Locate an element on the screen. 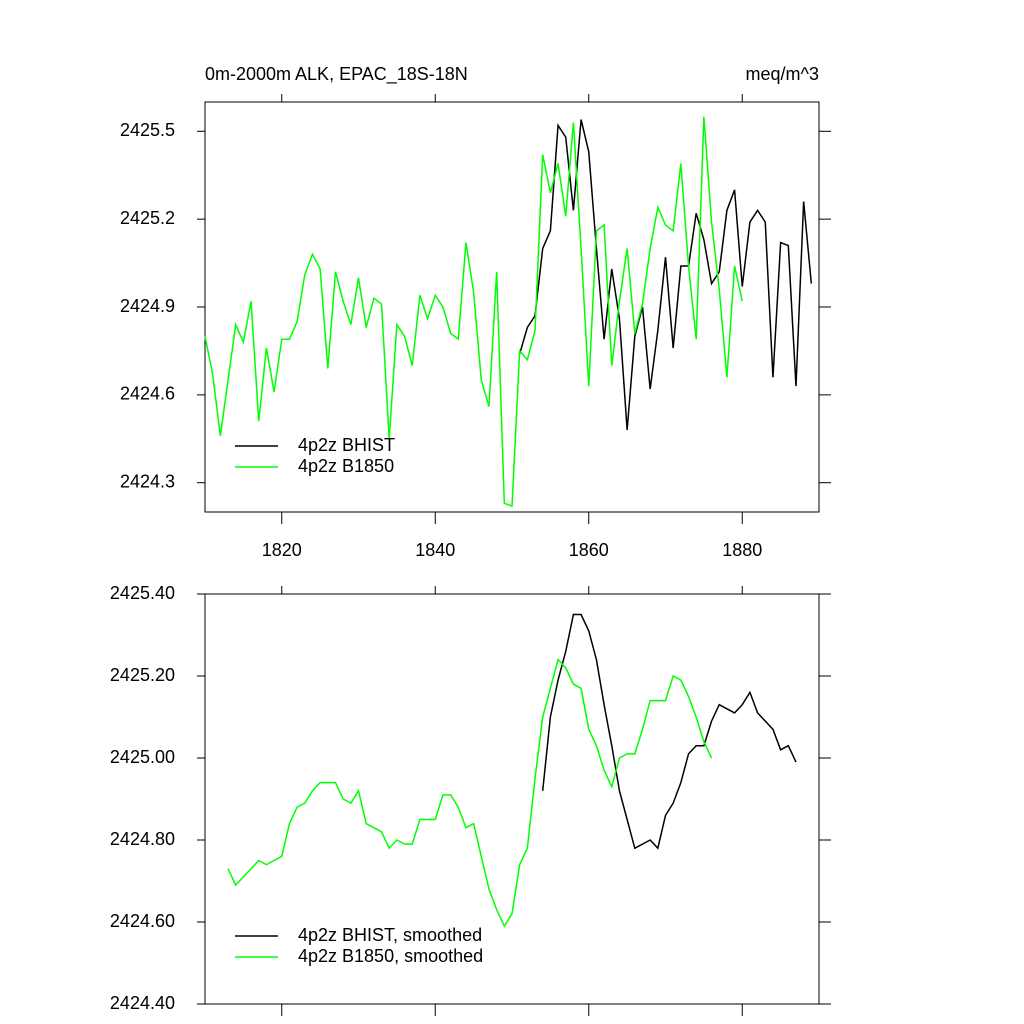 This screenshot has width=1024, height=1024. y-tick-label: 2425.2 is located at coordinates (147, 218).